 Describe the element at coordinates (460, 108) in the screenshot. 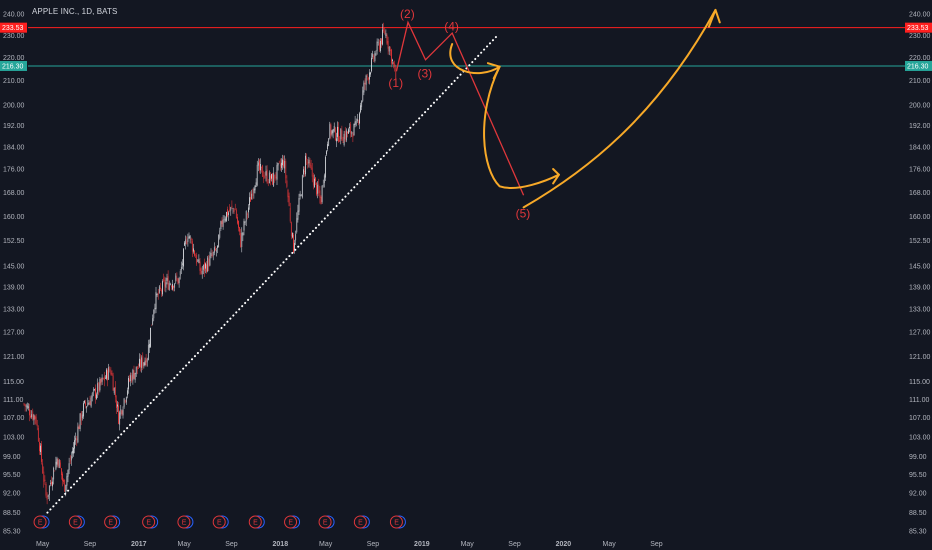

I see `elliott-wave-path` at that location.